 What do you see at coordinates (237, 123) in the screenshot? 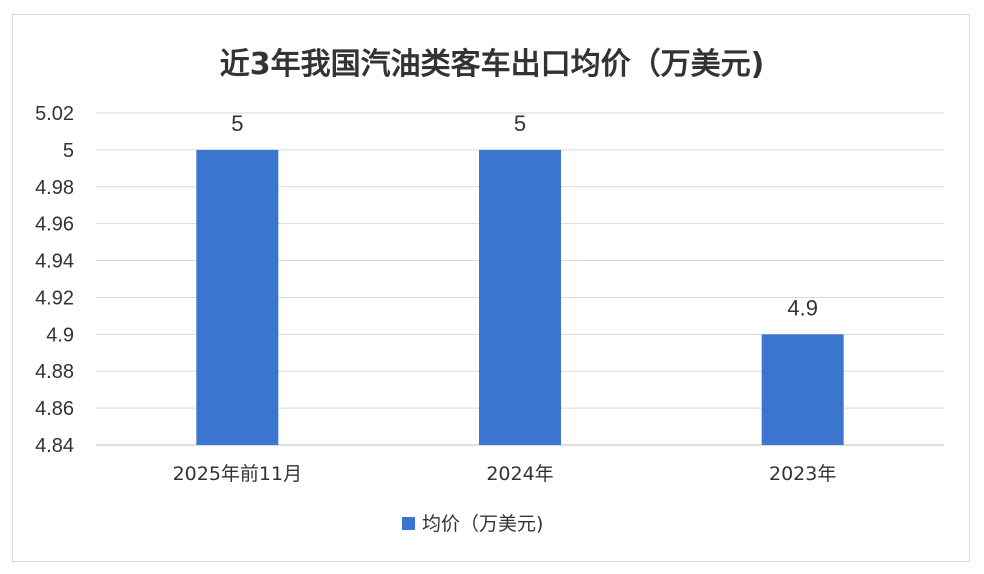
I see `data-label-0: 5` at bounding box center [237, 123].